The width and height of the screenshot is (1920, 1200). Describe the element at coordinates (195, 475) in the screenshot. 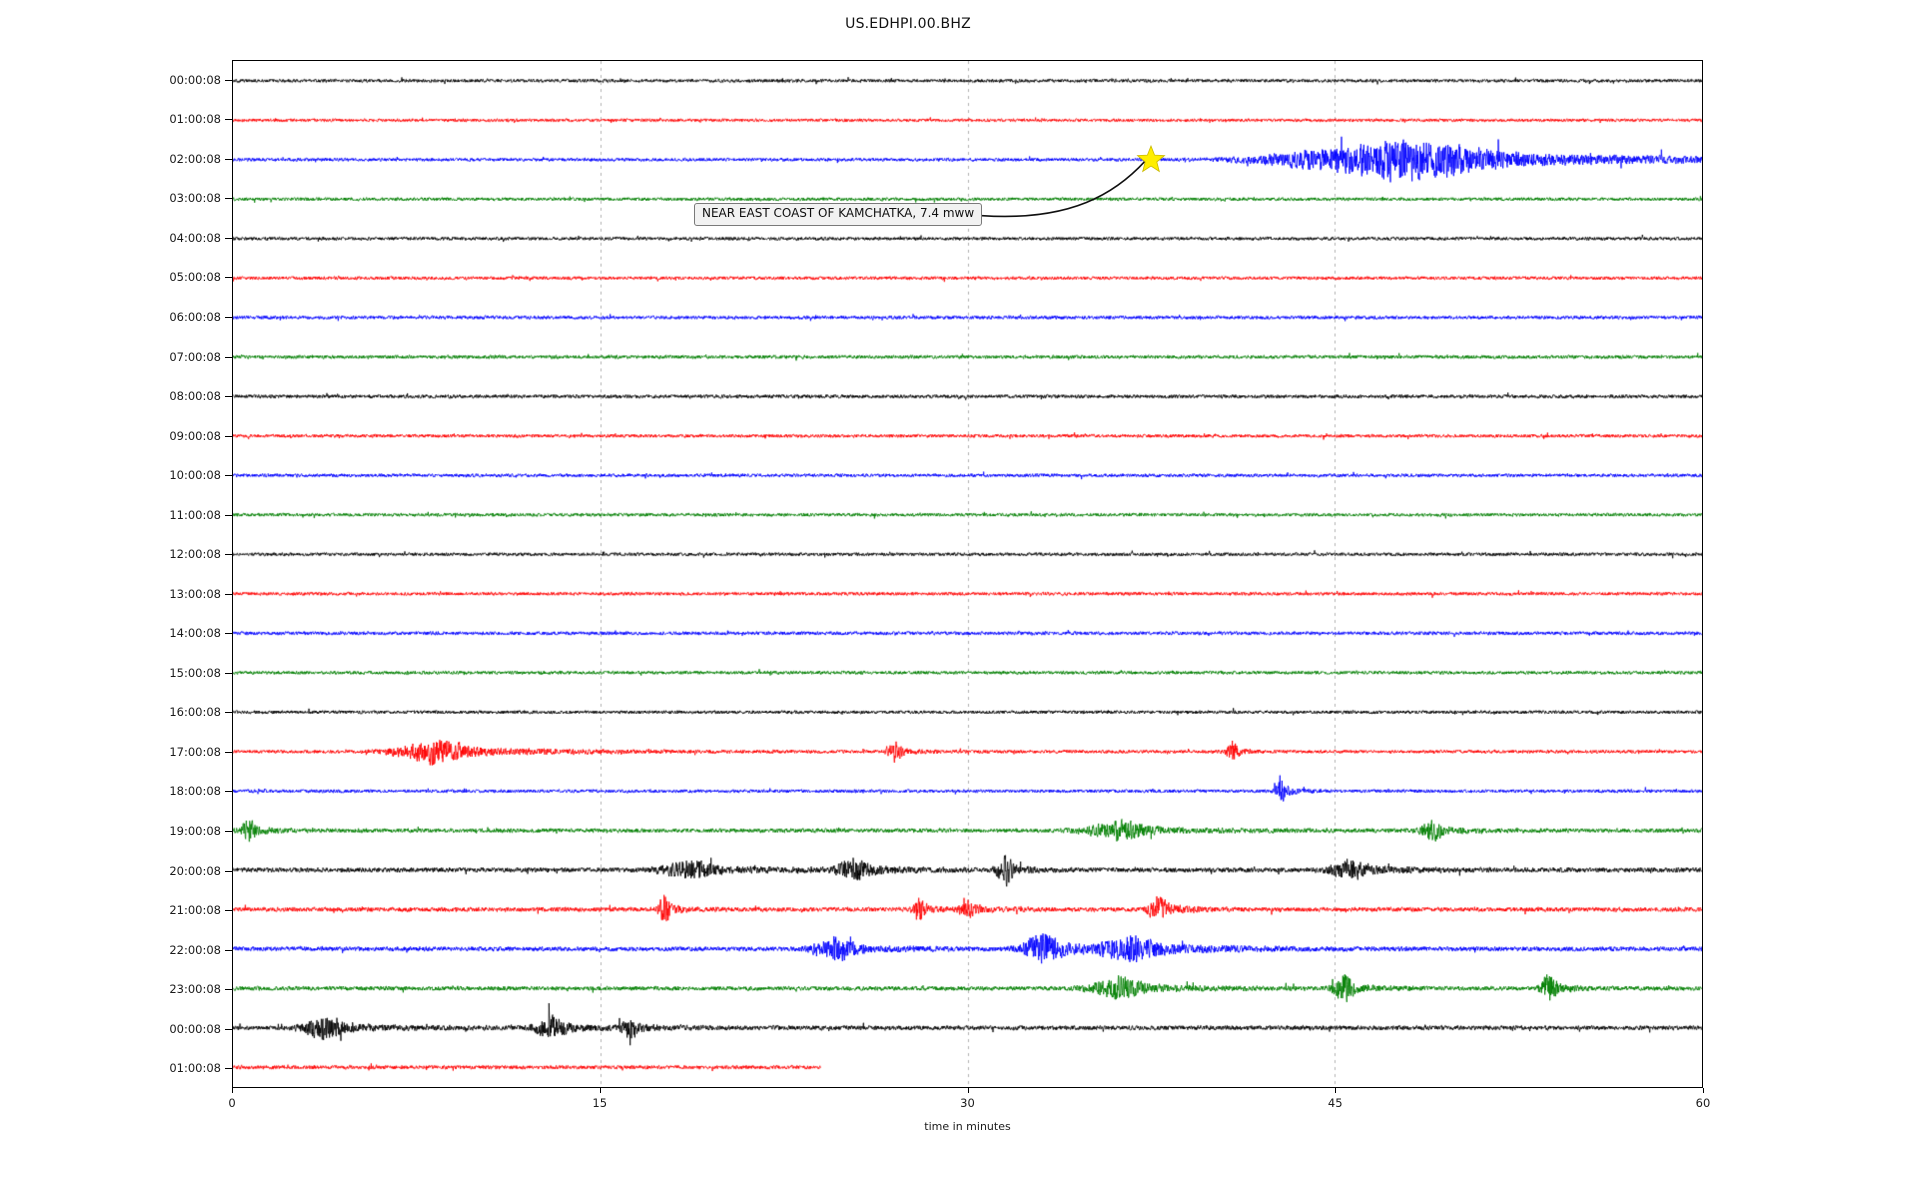

I see `y-axis-tick-label: 10:00:08` at that location.